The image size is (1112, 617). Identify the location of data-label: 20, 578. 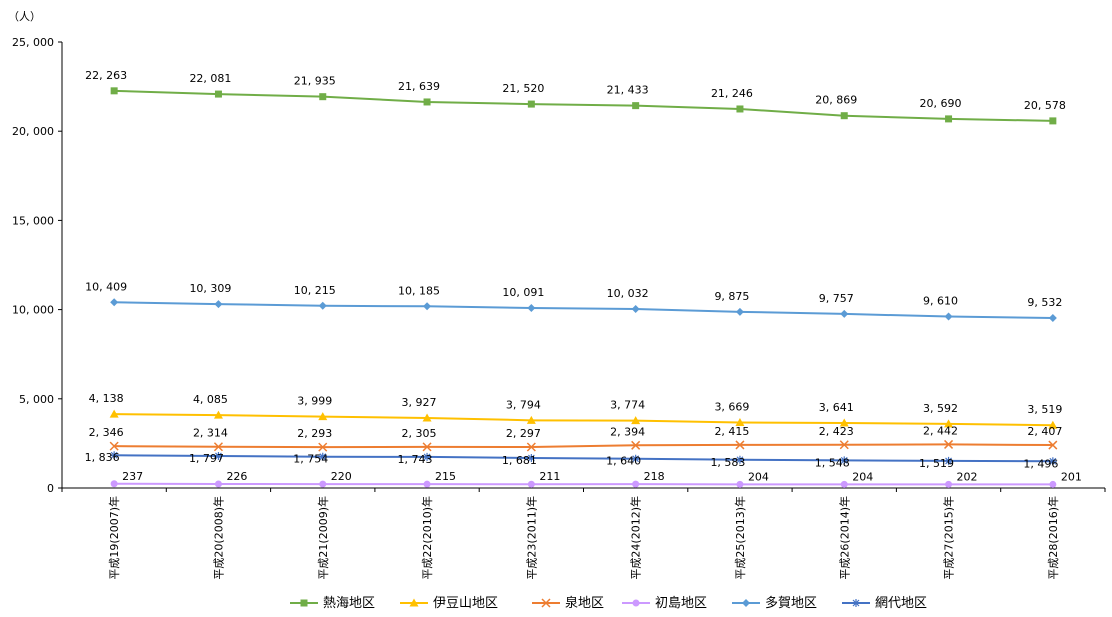
(1045, 105).